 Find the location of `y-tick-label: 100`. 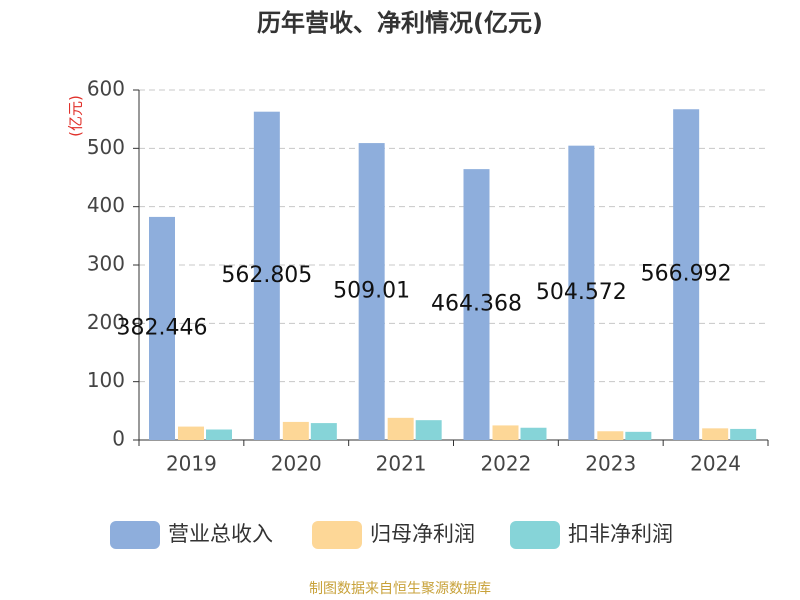

y-tick-label: 100 is located at coordinates (106, 380).